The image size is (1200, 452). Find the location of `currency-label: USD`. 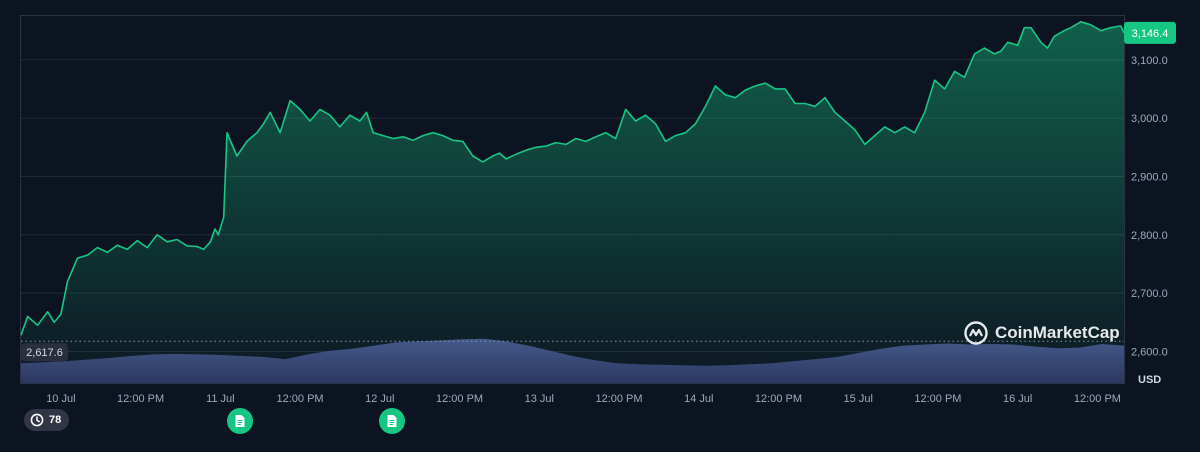

currency-label: USD is located at coordinates (1149, 380).